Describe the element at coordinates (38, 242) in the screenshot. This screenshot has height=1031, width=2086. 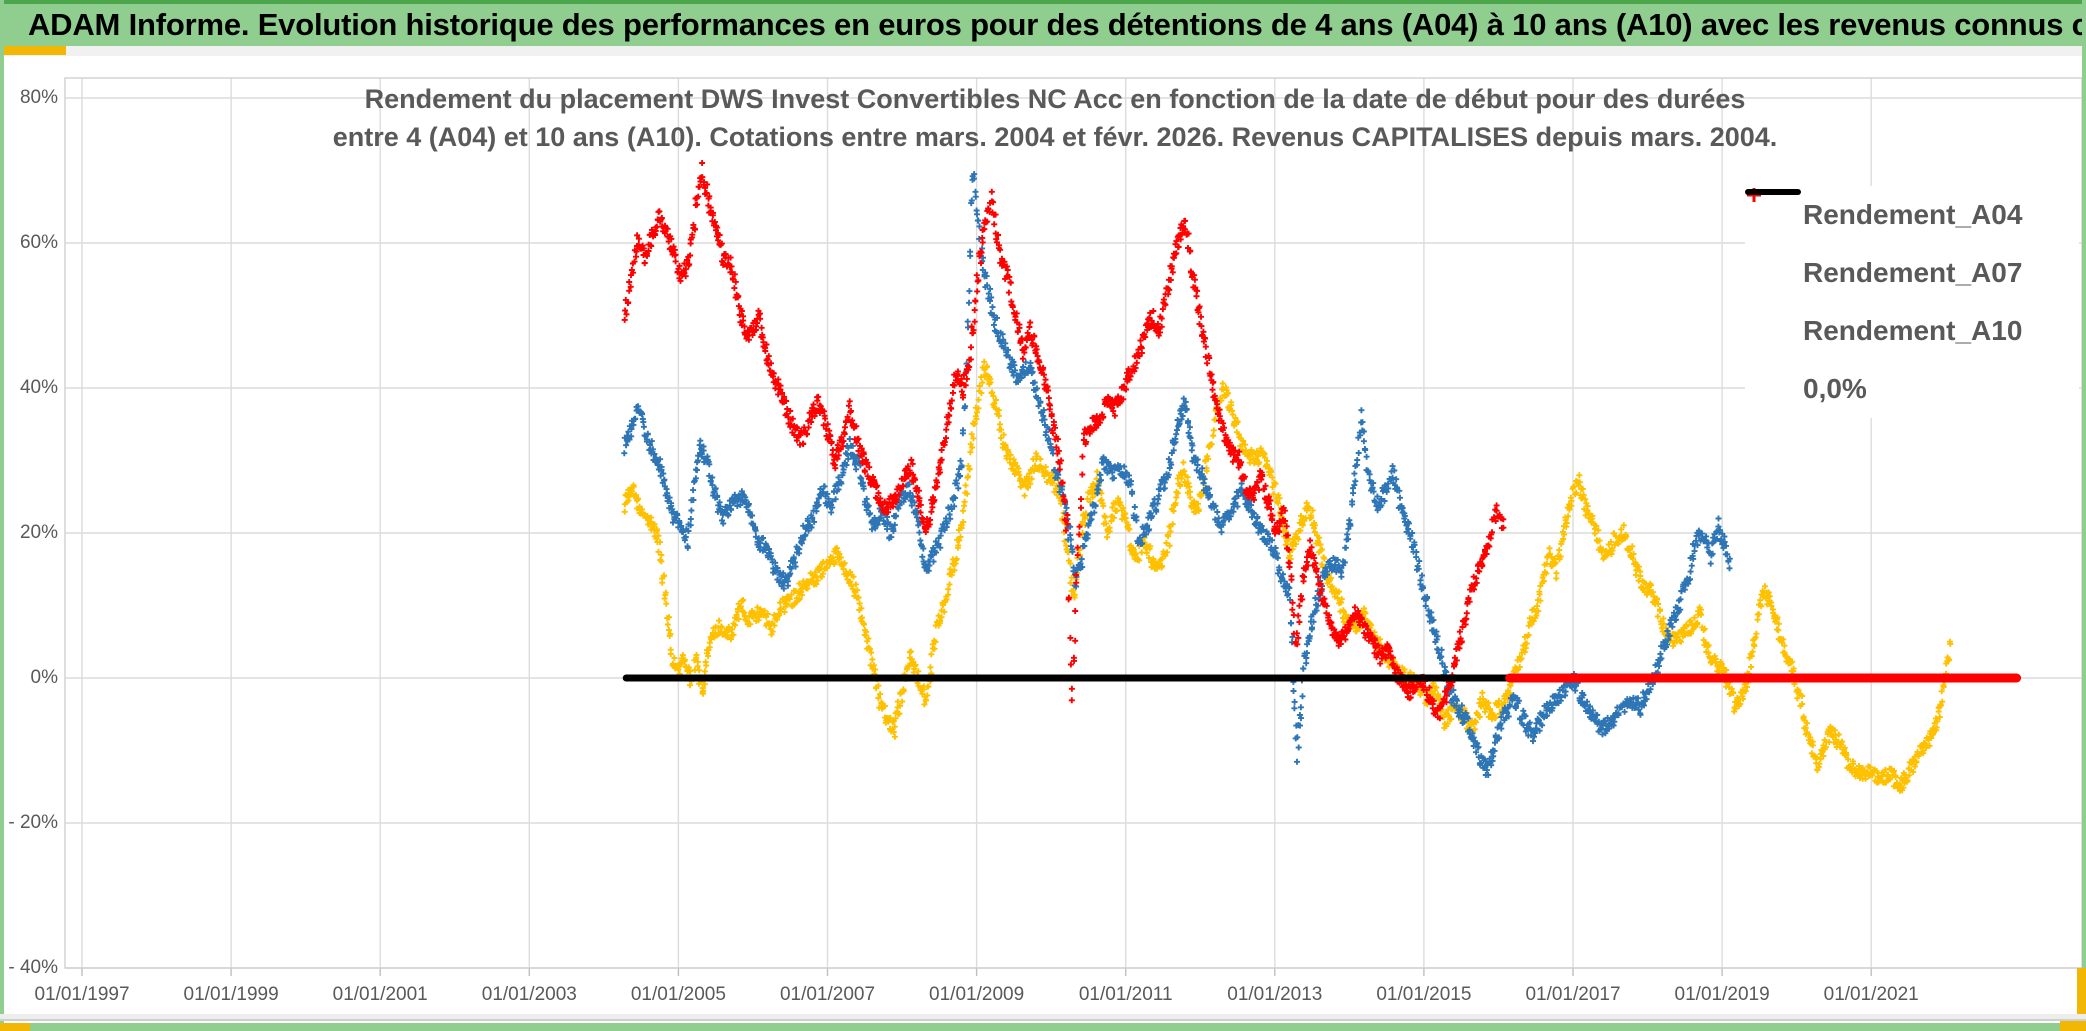
I see `y-tick-label: 60%` at that location.